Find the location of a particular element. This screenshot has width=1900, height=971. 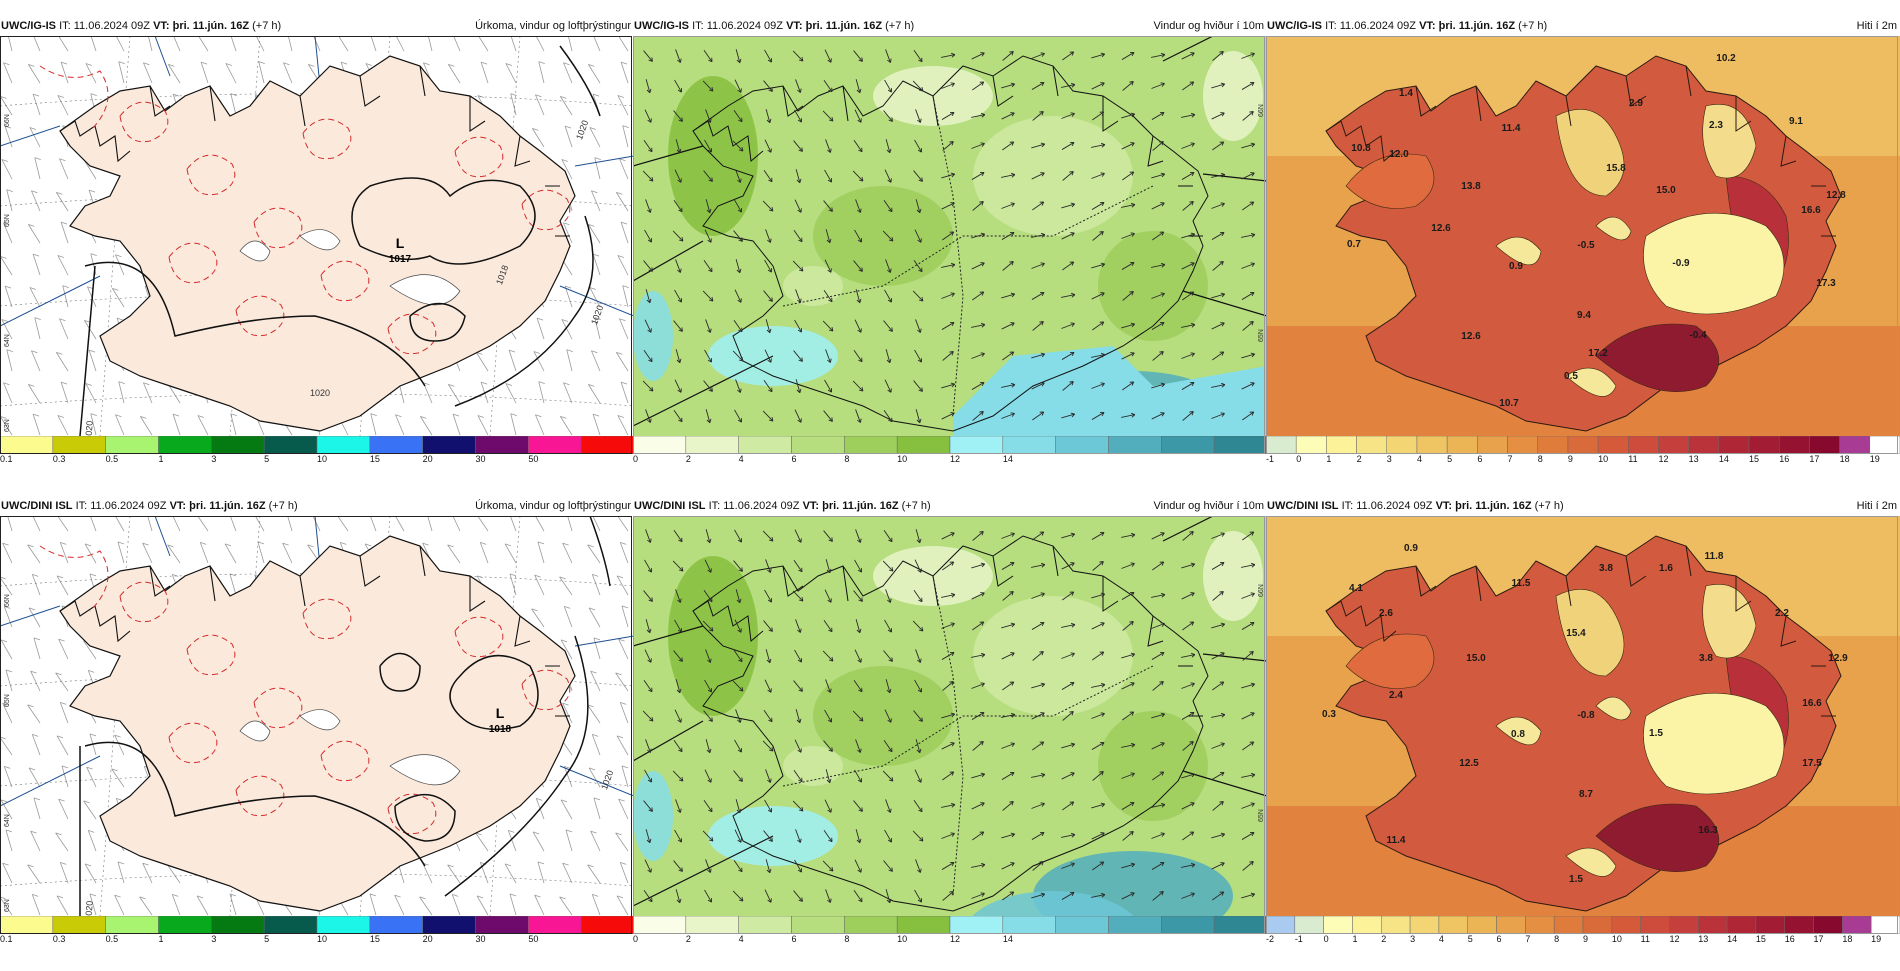

temperature-value: -0.4 is located at coordinates (1698, 335).